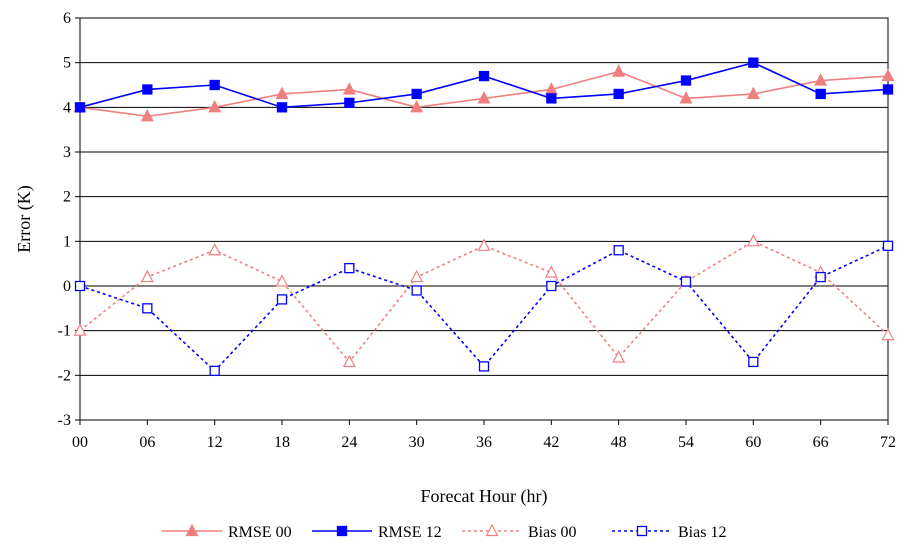 This screenshot has height=544, width=904. I want to click on y-tick-label: 6, so click(67, 18).